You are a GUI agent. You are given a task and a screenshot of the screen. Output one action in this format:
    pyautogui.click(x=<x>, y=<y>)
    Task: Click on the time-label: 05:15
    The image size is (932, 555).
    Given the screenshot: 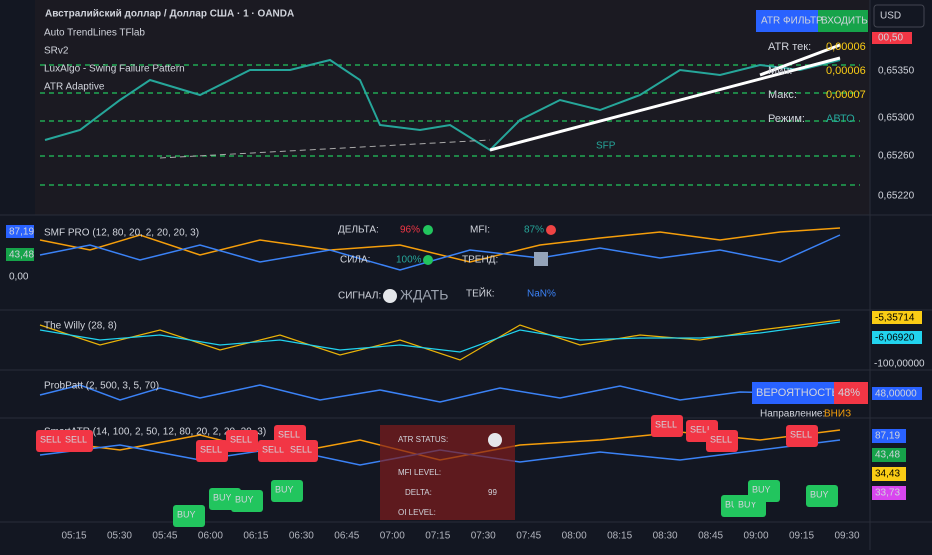 What is the action you would take?
    pyautogui.click(x=73, y=536)
    